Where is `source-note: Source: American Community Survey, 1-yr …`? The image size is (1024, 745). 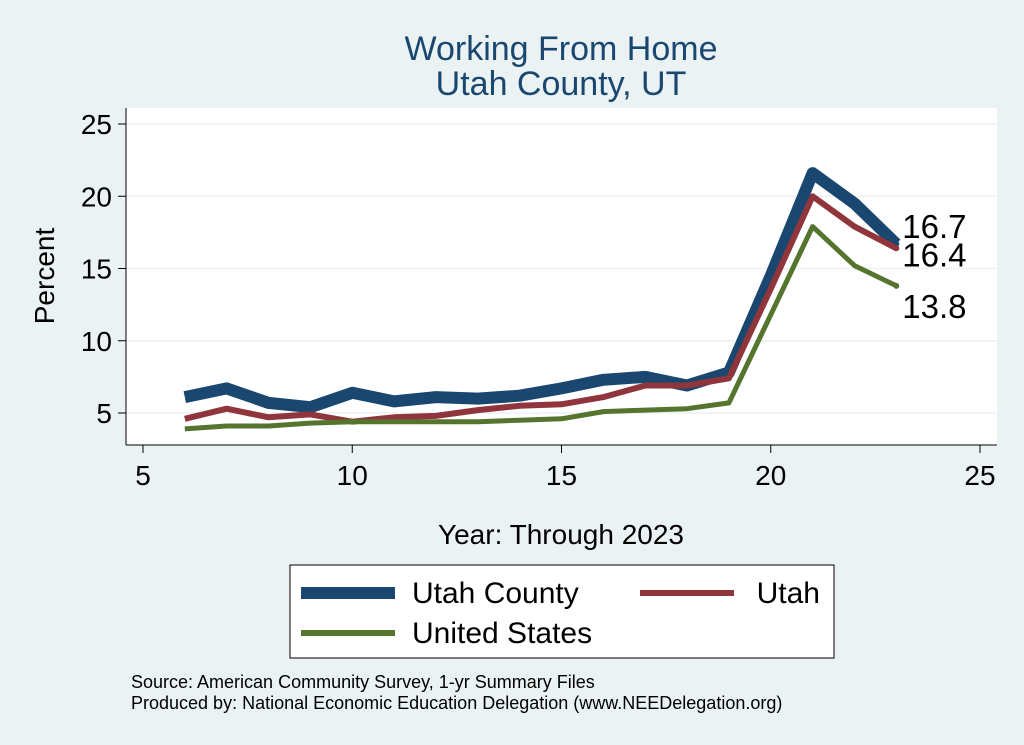
source-note: Source: American Community Survey, 1-yr … is located at coordinates (363, 682).